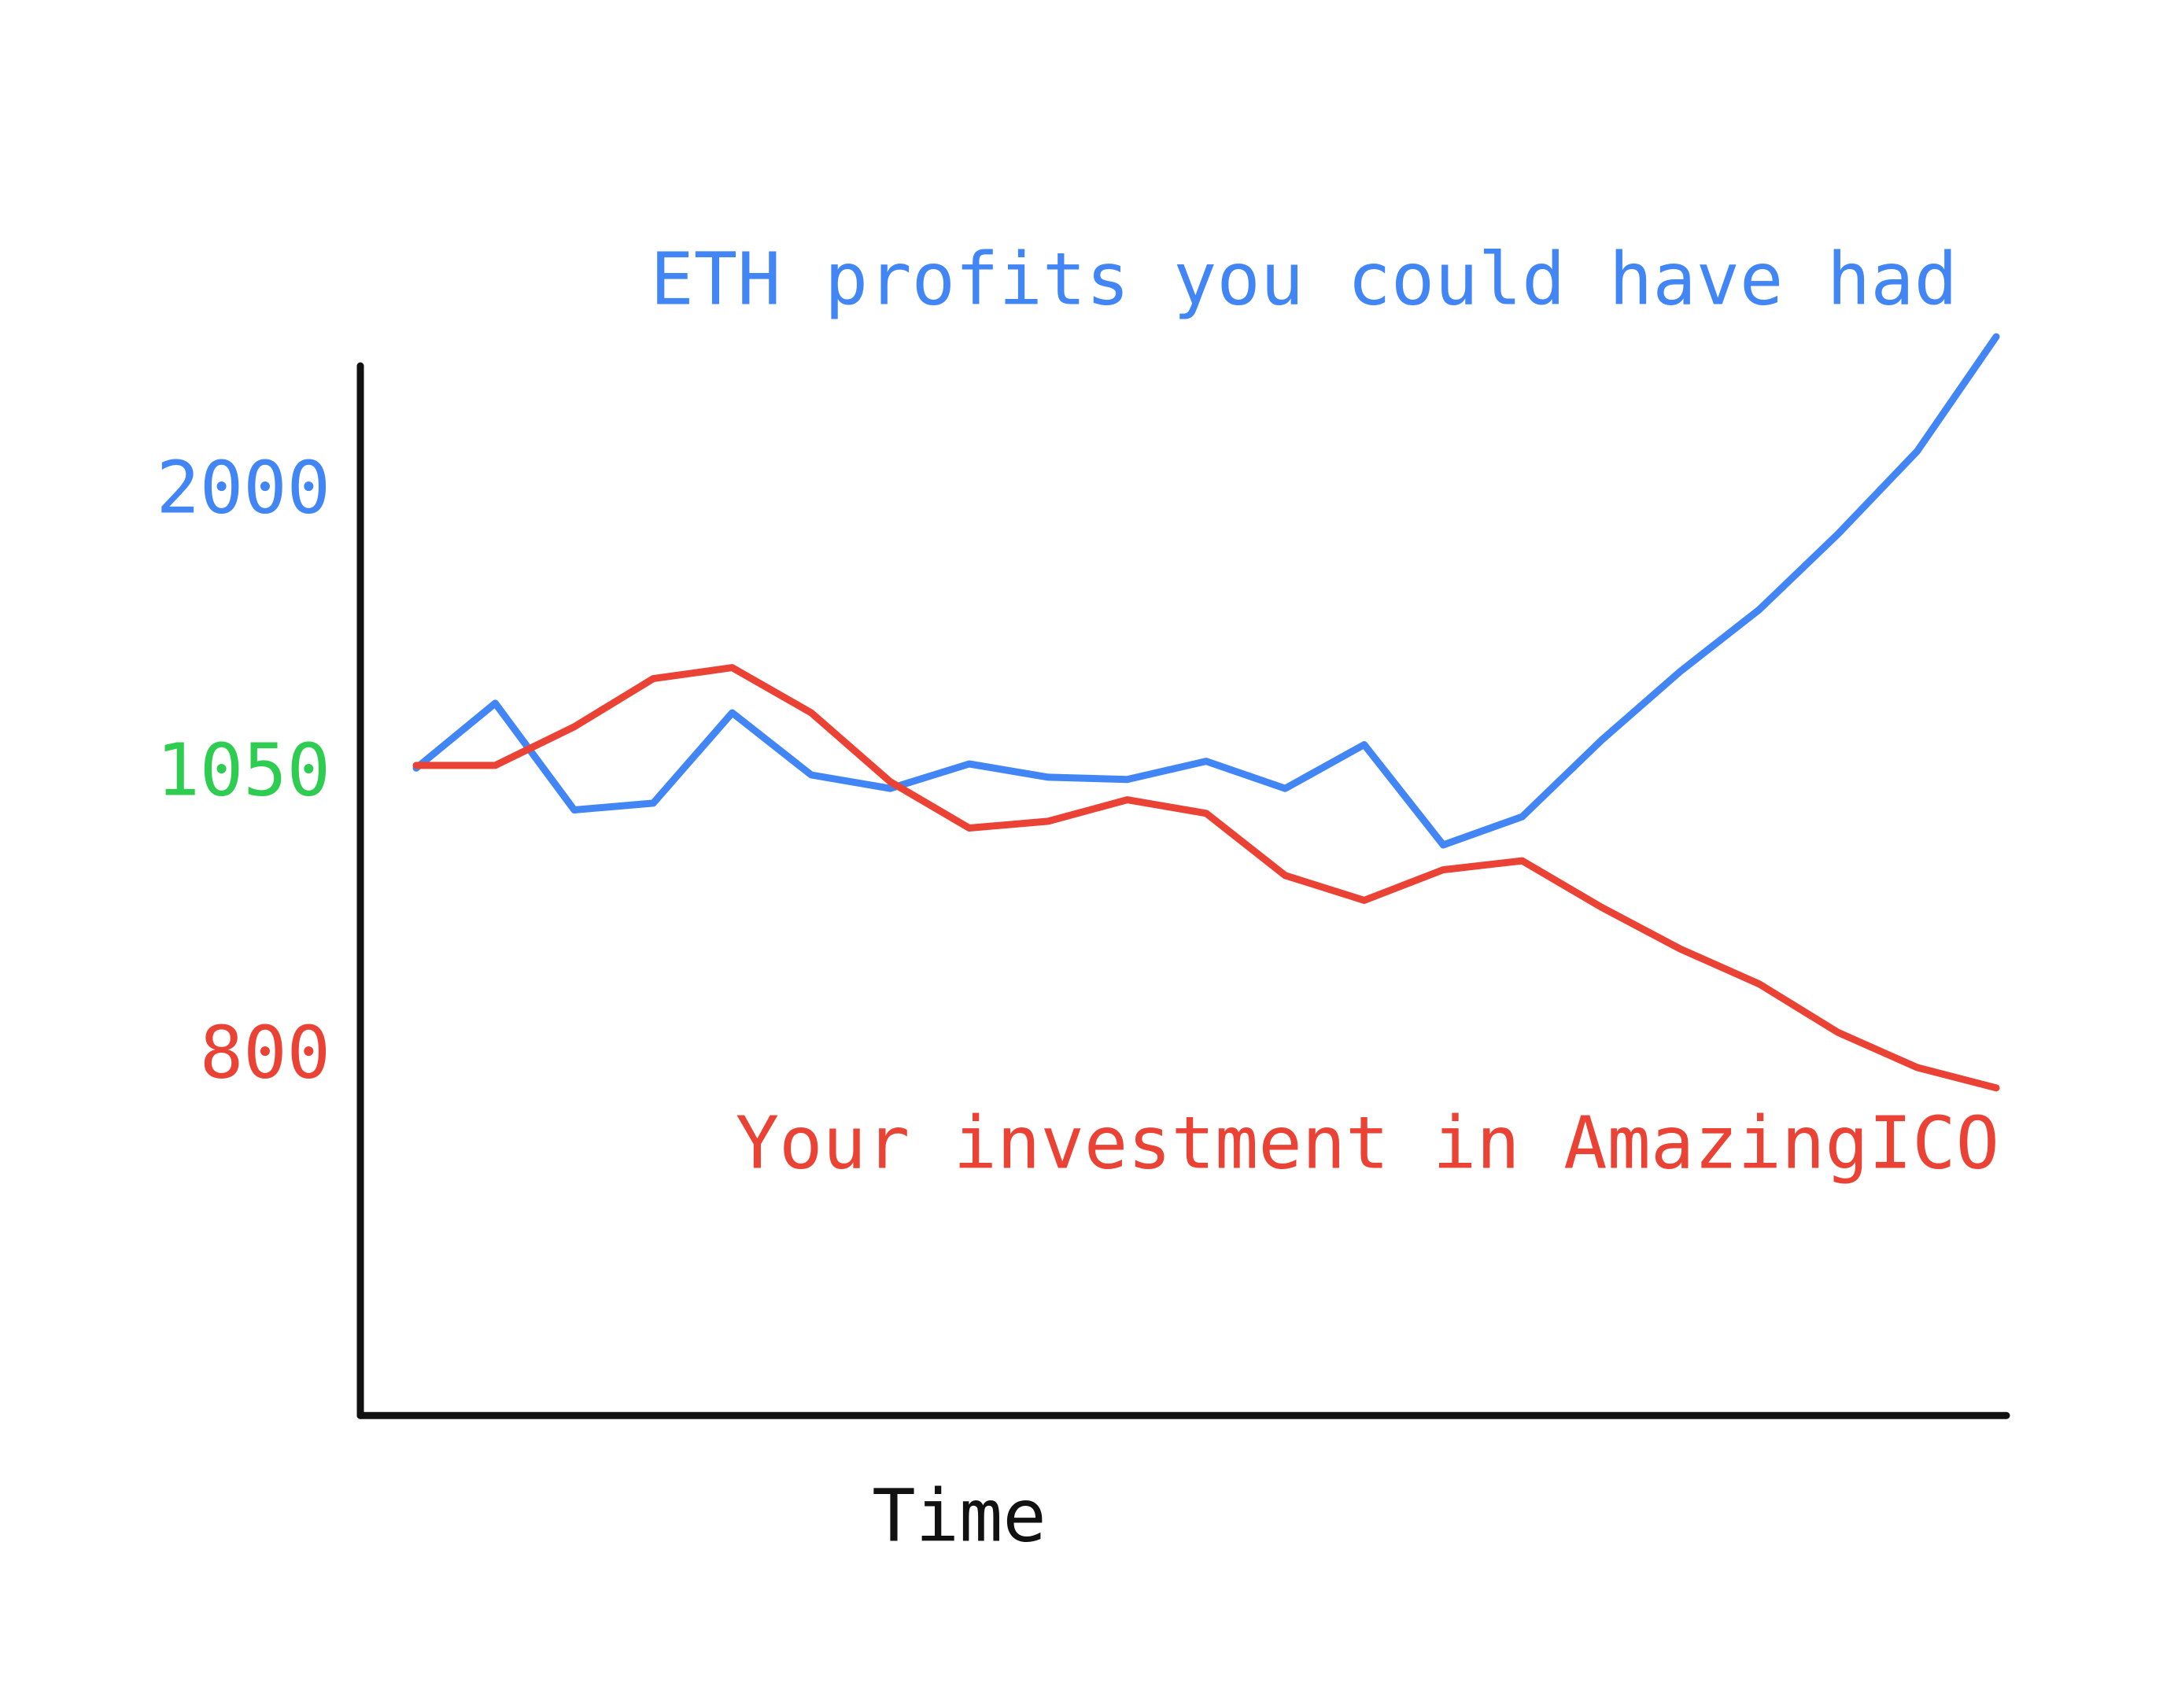 The image size is (2163, 1708). I want to click on y-tick-label: 1050, so click(243, 770).